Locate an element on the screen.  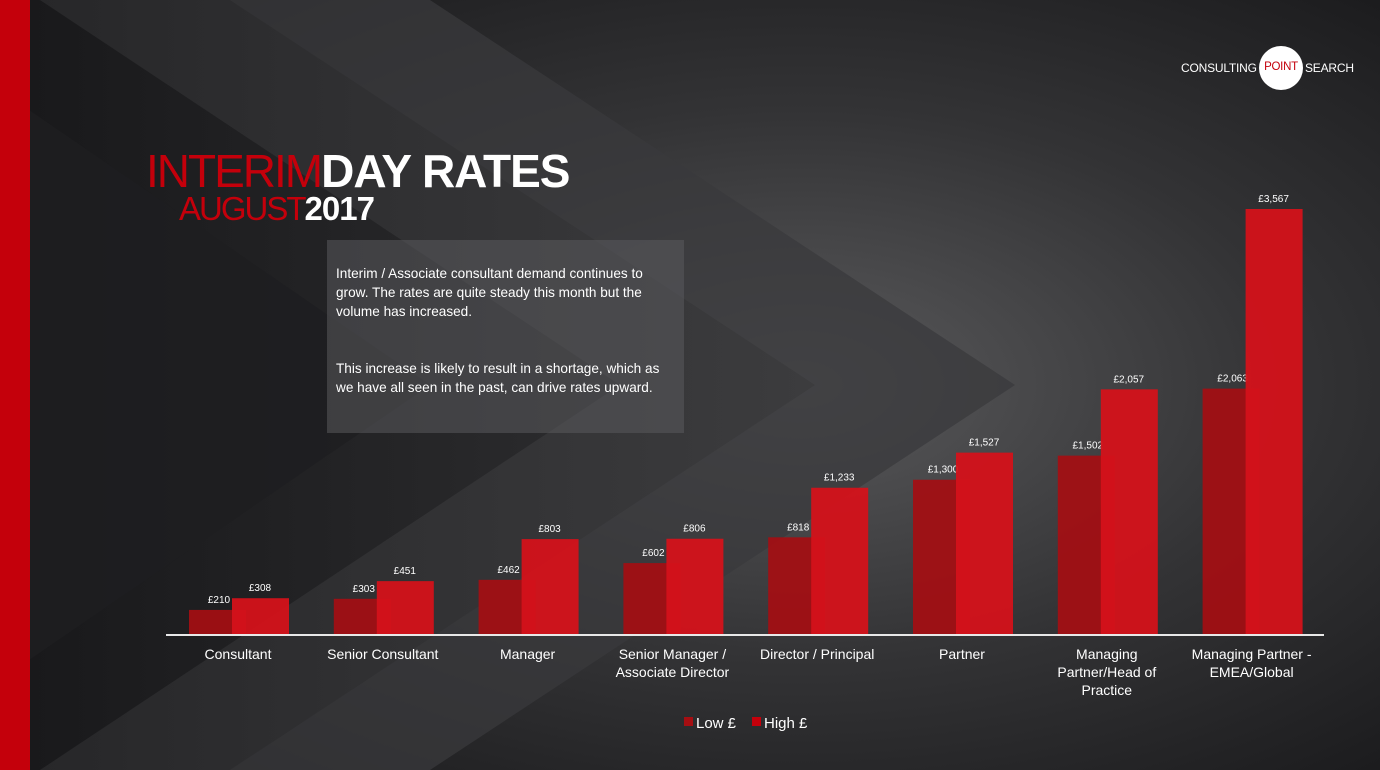
data-label-low-7: £2,063 is located at coordinates (1232, 379).